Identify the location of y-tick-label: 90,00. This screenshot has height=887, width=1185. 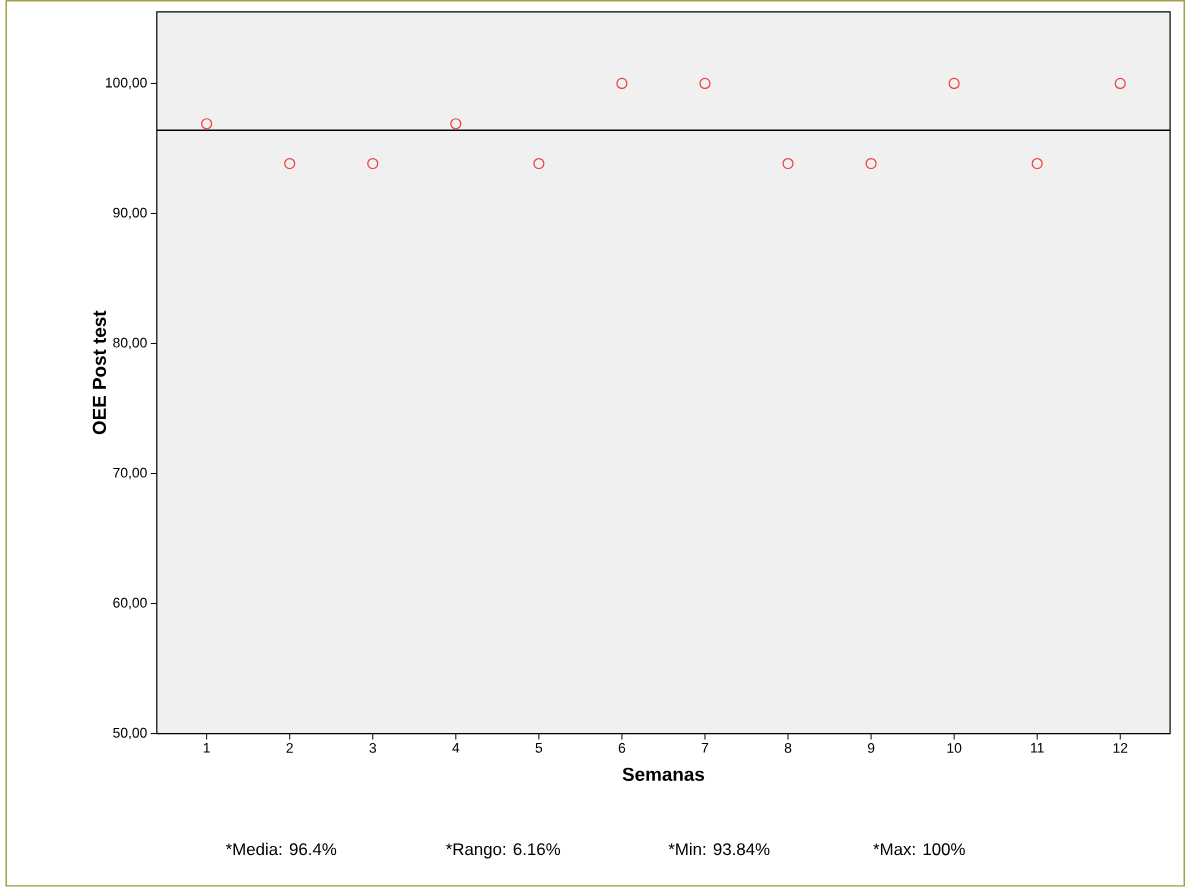
(130, 213).